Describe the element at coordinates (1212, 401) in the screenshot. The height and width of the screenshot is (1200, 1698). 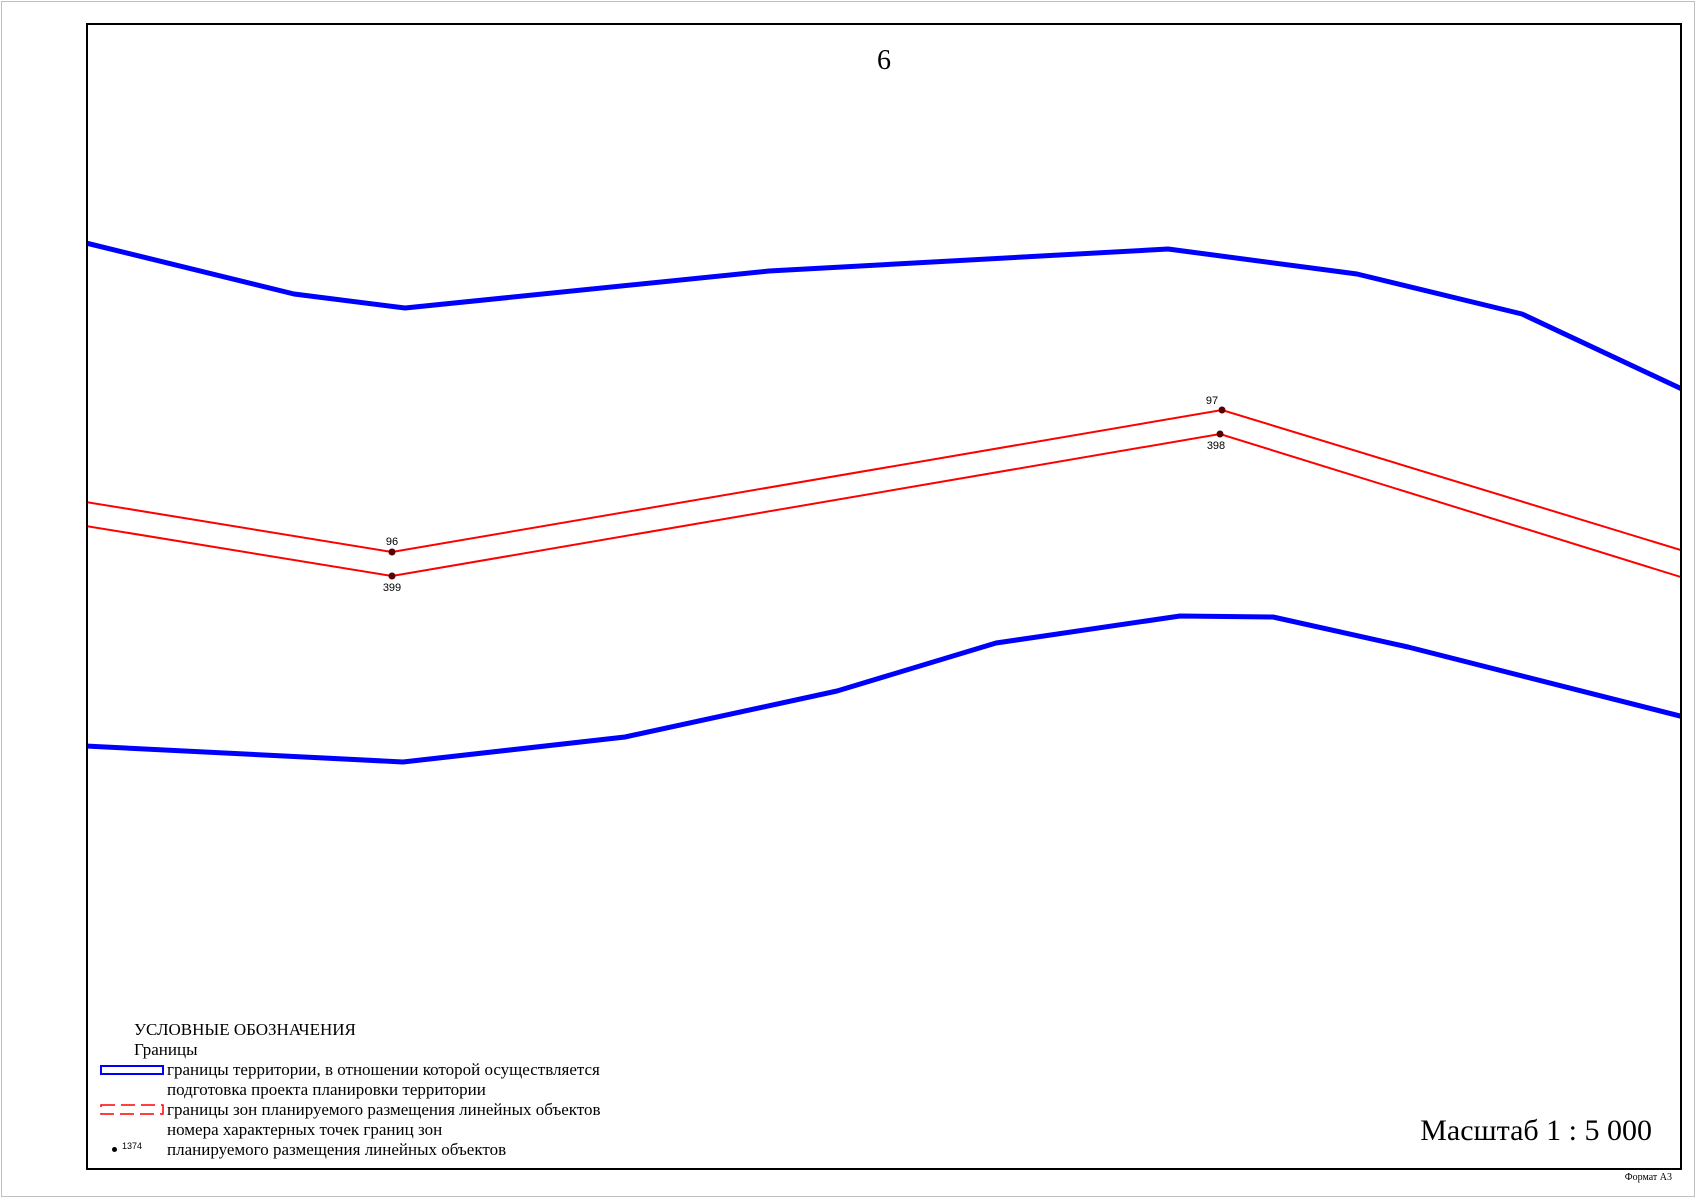
I see `point-97-label: 97` at that location.